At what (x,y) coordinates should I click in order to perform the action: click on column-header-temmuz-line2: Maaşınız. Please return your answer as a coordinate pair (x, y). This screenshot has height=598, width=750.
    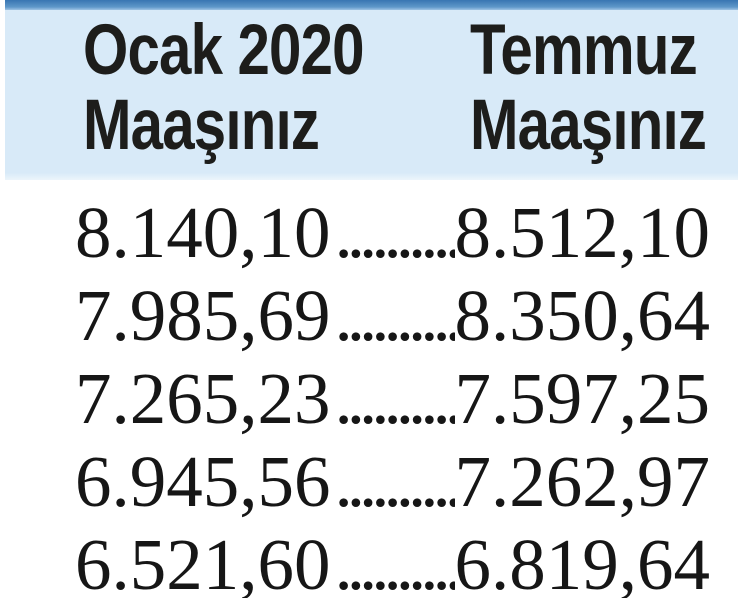
    Looking at the image, I should click on (588, 125).